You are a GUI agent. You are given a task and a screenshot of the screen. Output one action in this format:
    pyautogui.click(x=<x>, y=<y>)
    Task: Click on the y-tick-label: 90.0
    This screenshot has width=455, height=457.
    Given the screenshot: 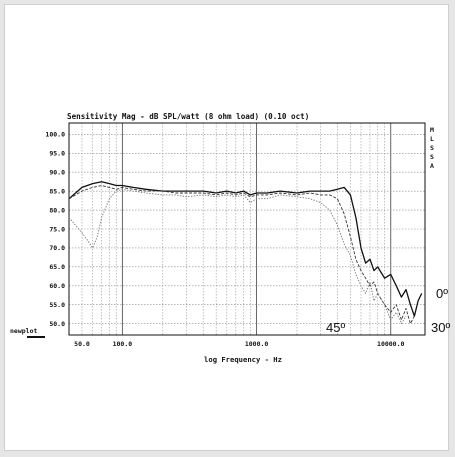 What is the action you would take?
    pyautogui.click(x=57, y=173)
    